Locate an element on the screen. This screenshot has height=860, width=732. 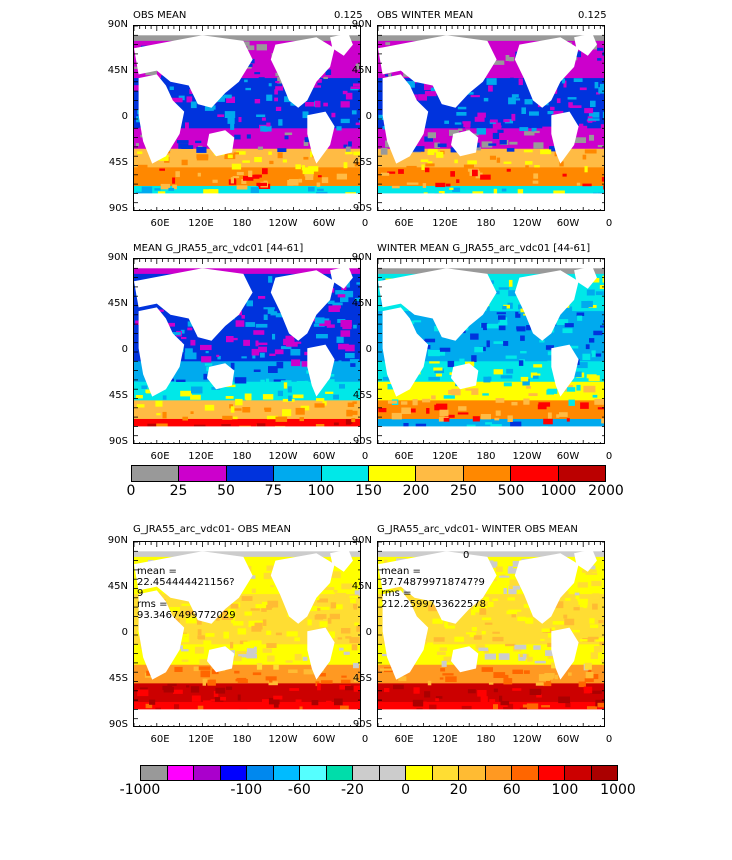
colorbar-tick-label: 2000 is located at coordinates (606, 491).